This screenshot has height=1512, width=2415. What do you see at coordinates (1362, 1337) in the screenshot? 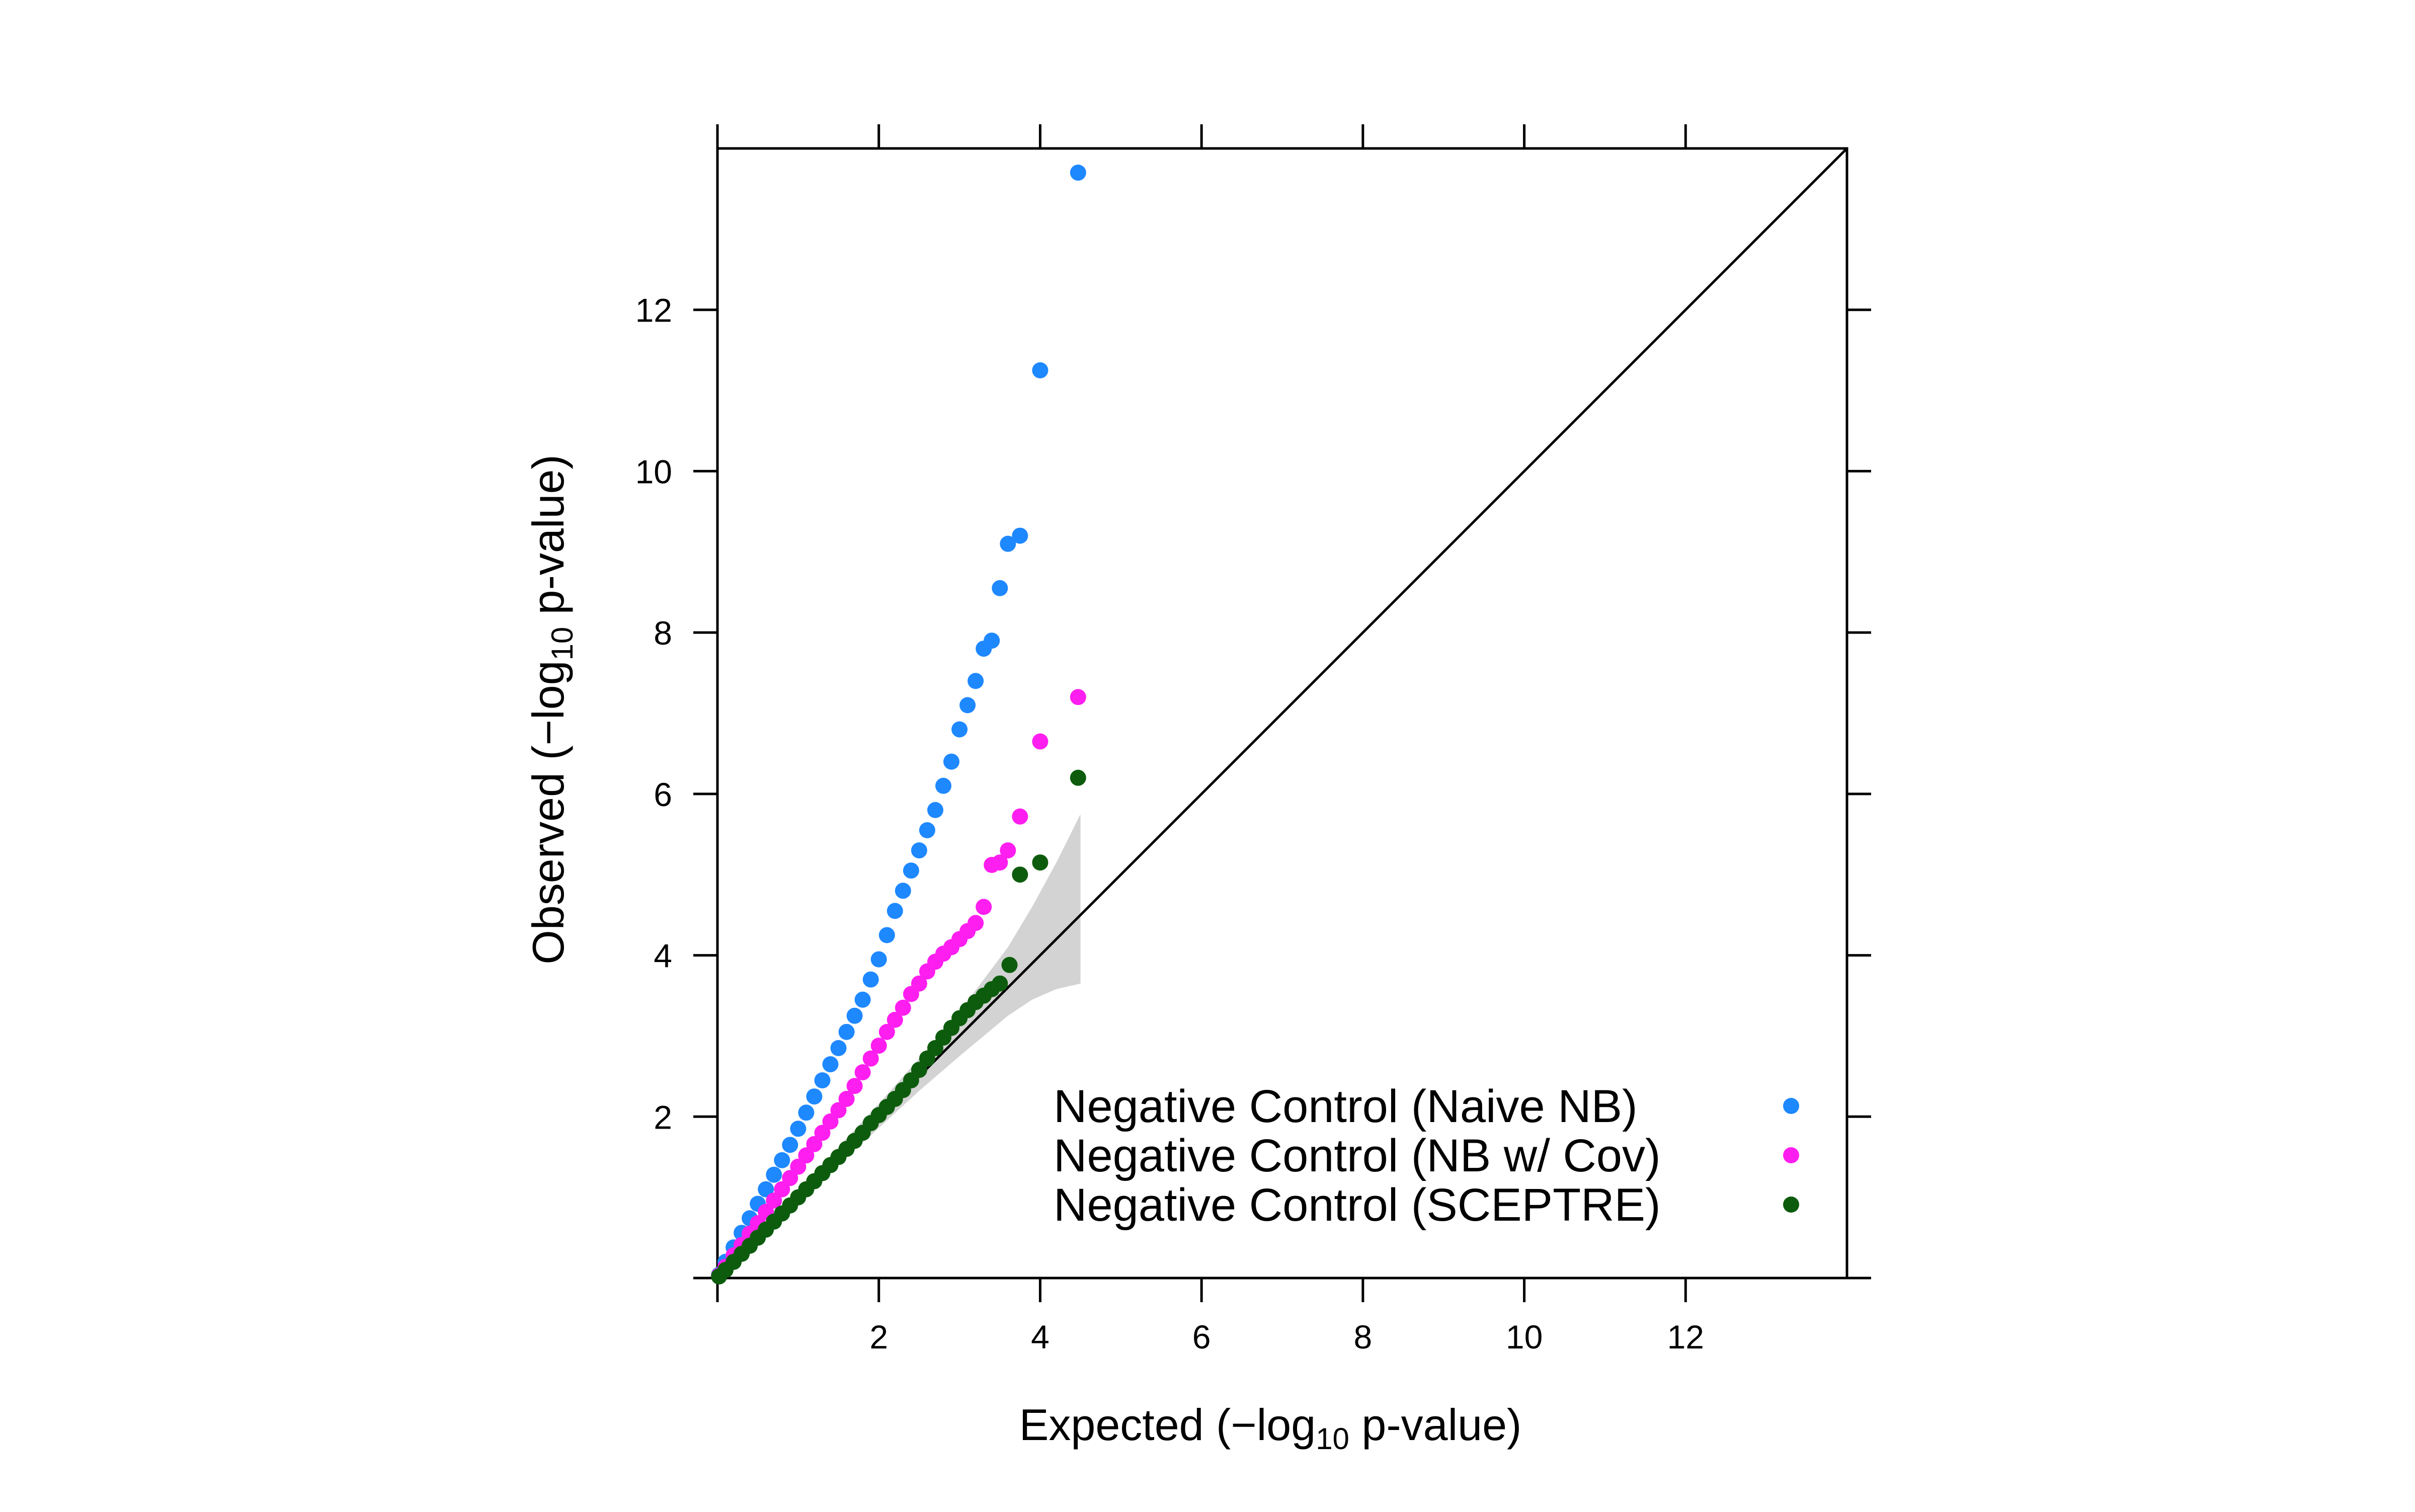
I see `x-tick-label: 8` at bounding box center [1362, 1337].